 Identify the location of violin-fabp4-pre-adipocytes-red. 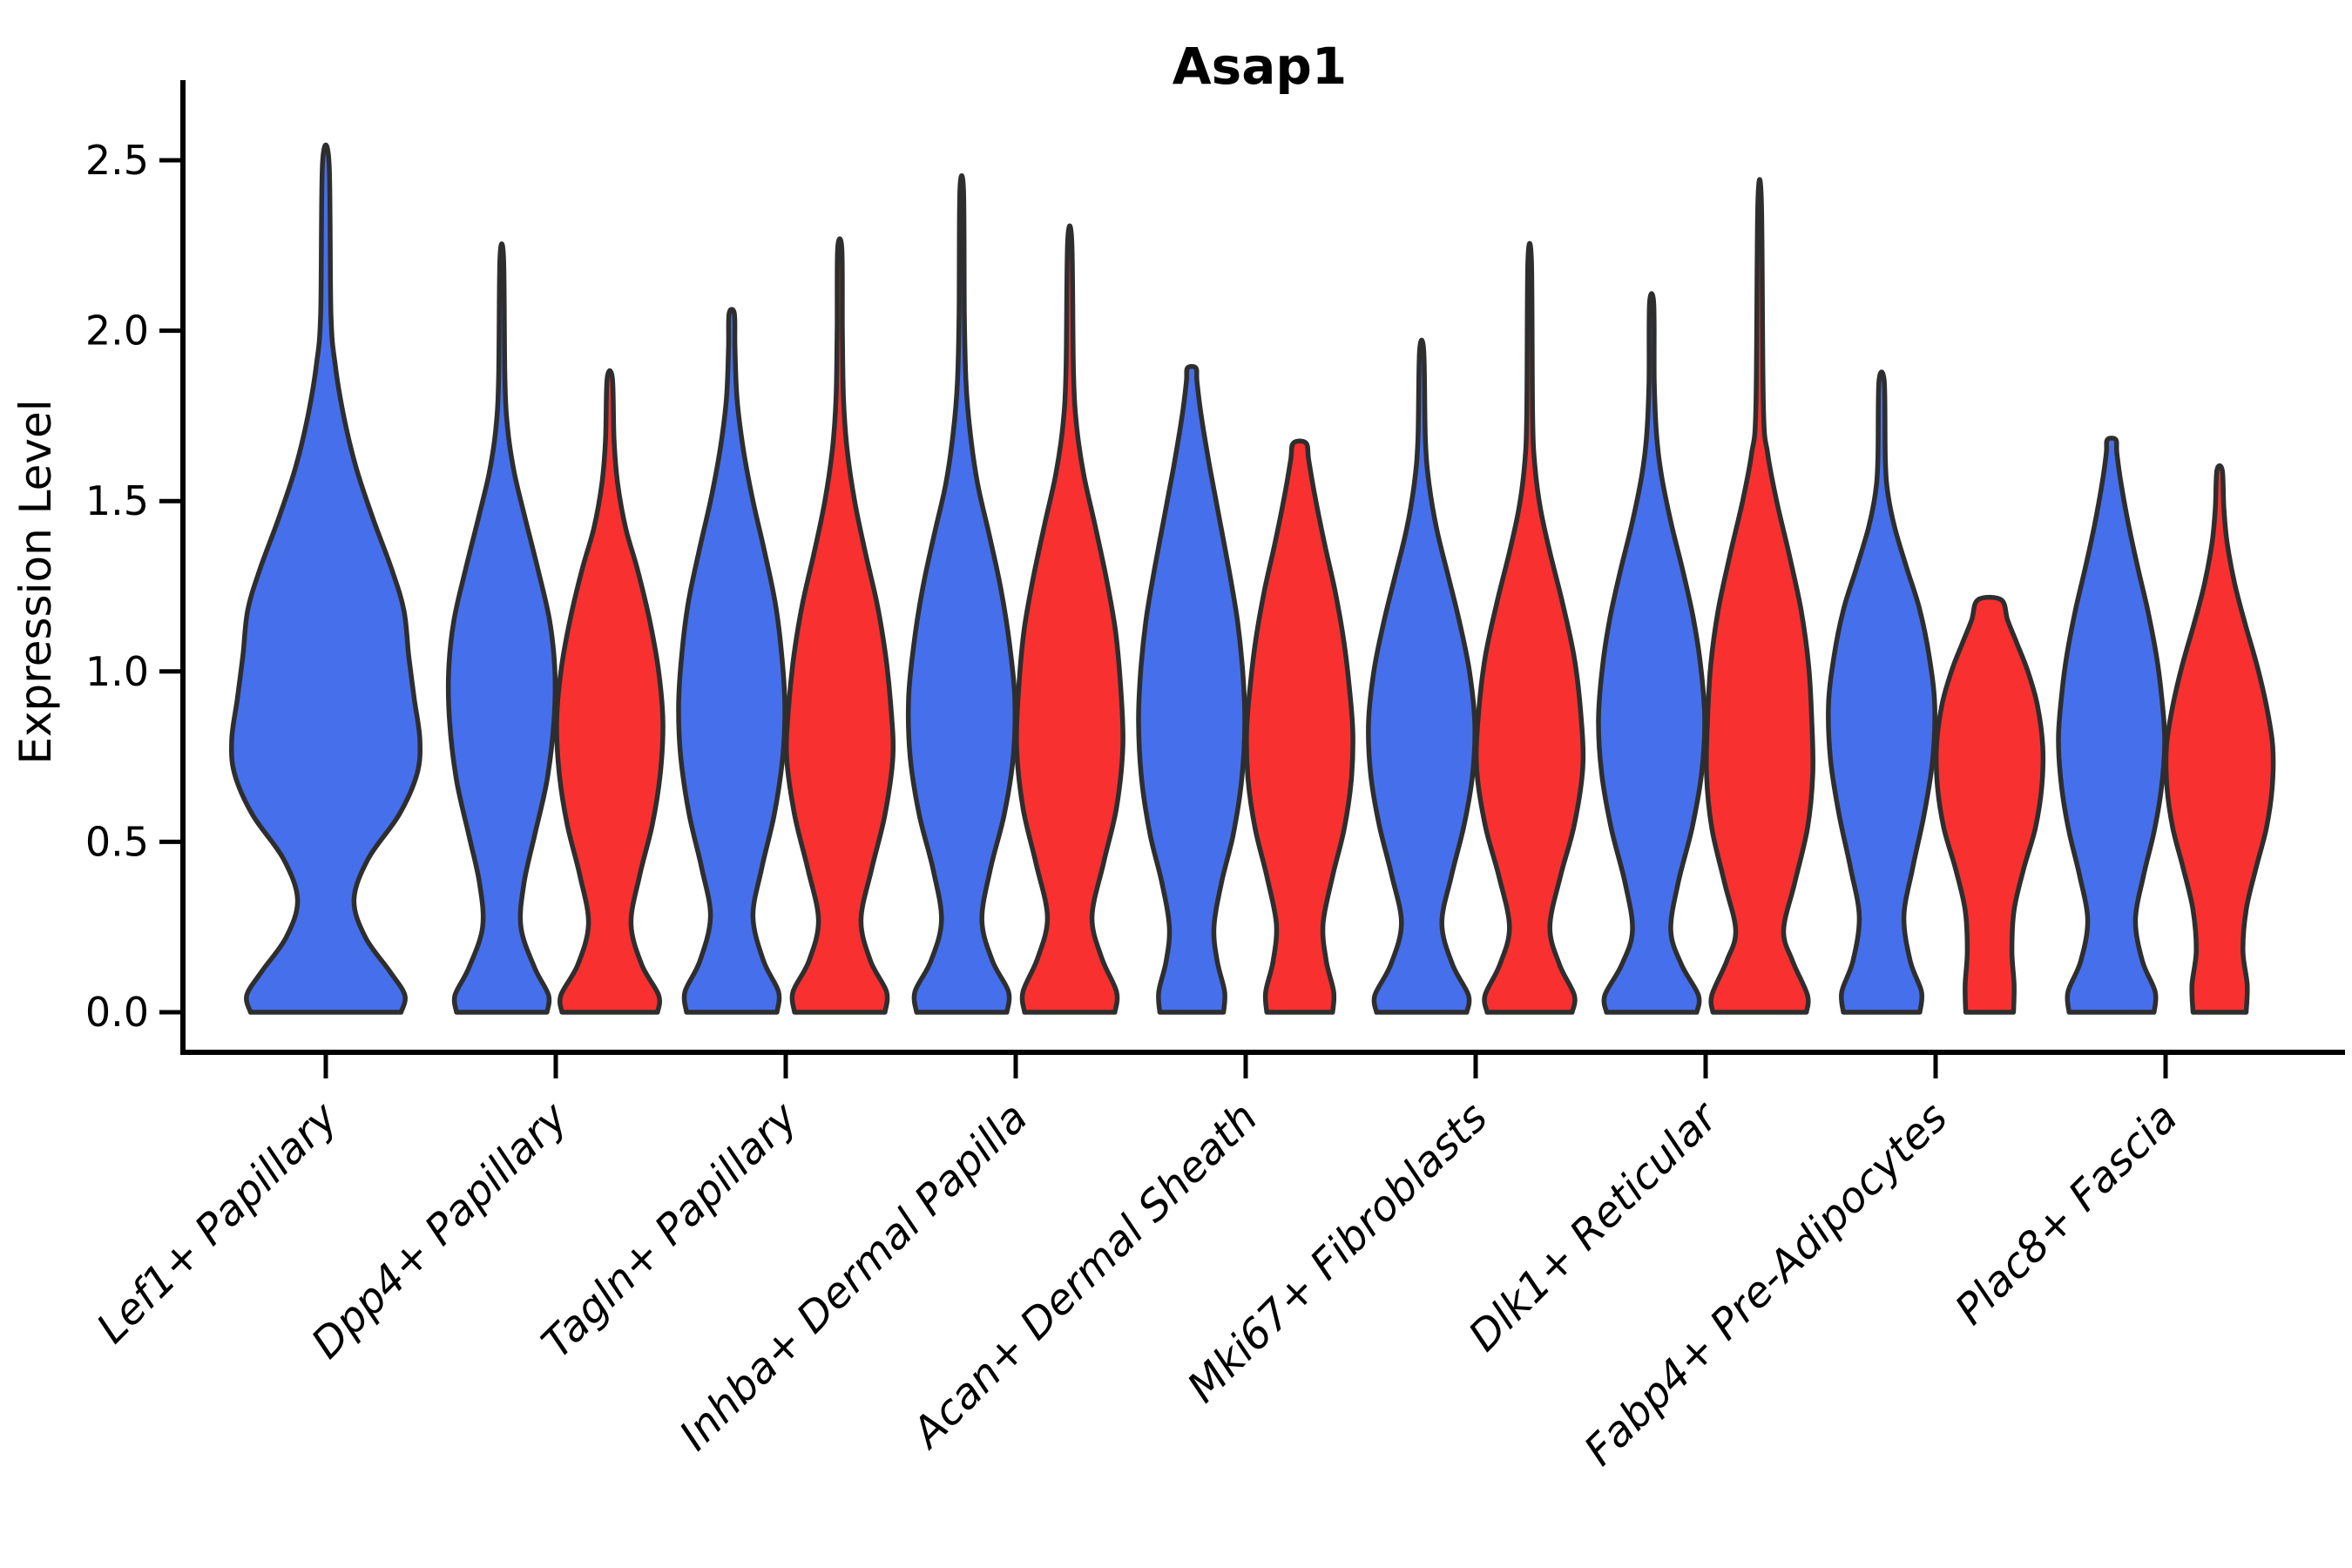
(1990, 805).